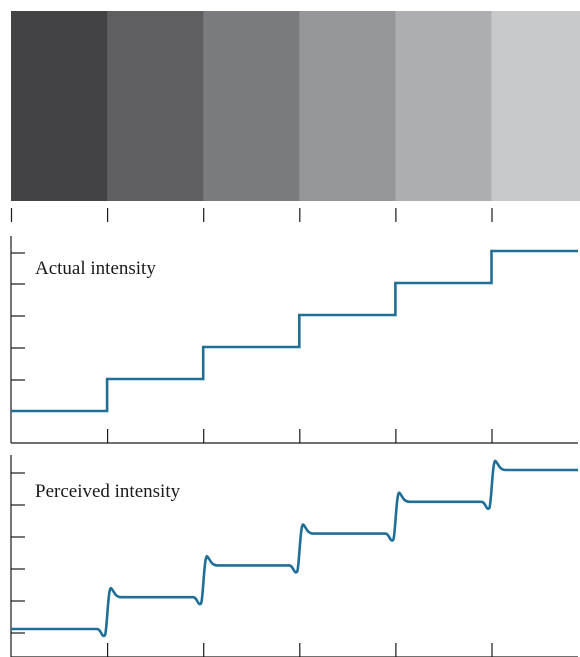 The width and height of the screenshot is (580, 657). What do you see at coordinates (95, 268) in the screenshot?
I see `actual-intensity-label: Actual intensity` at bounding box center [95, 268].